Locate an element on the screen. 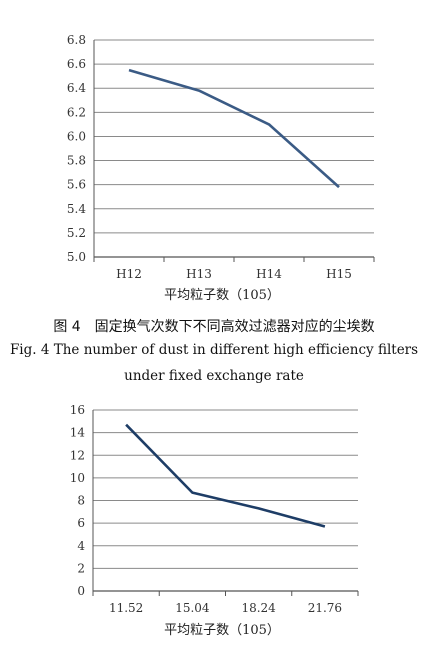 The image size is (428, 645). chart2-x-tick-label: 15.04 is located at coordinates (192, 608).